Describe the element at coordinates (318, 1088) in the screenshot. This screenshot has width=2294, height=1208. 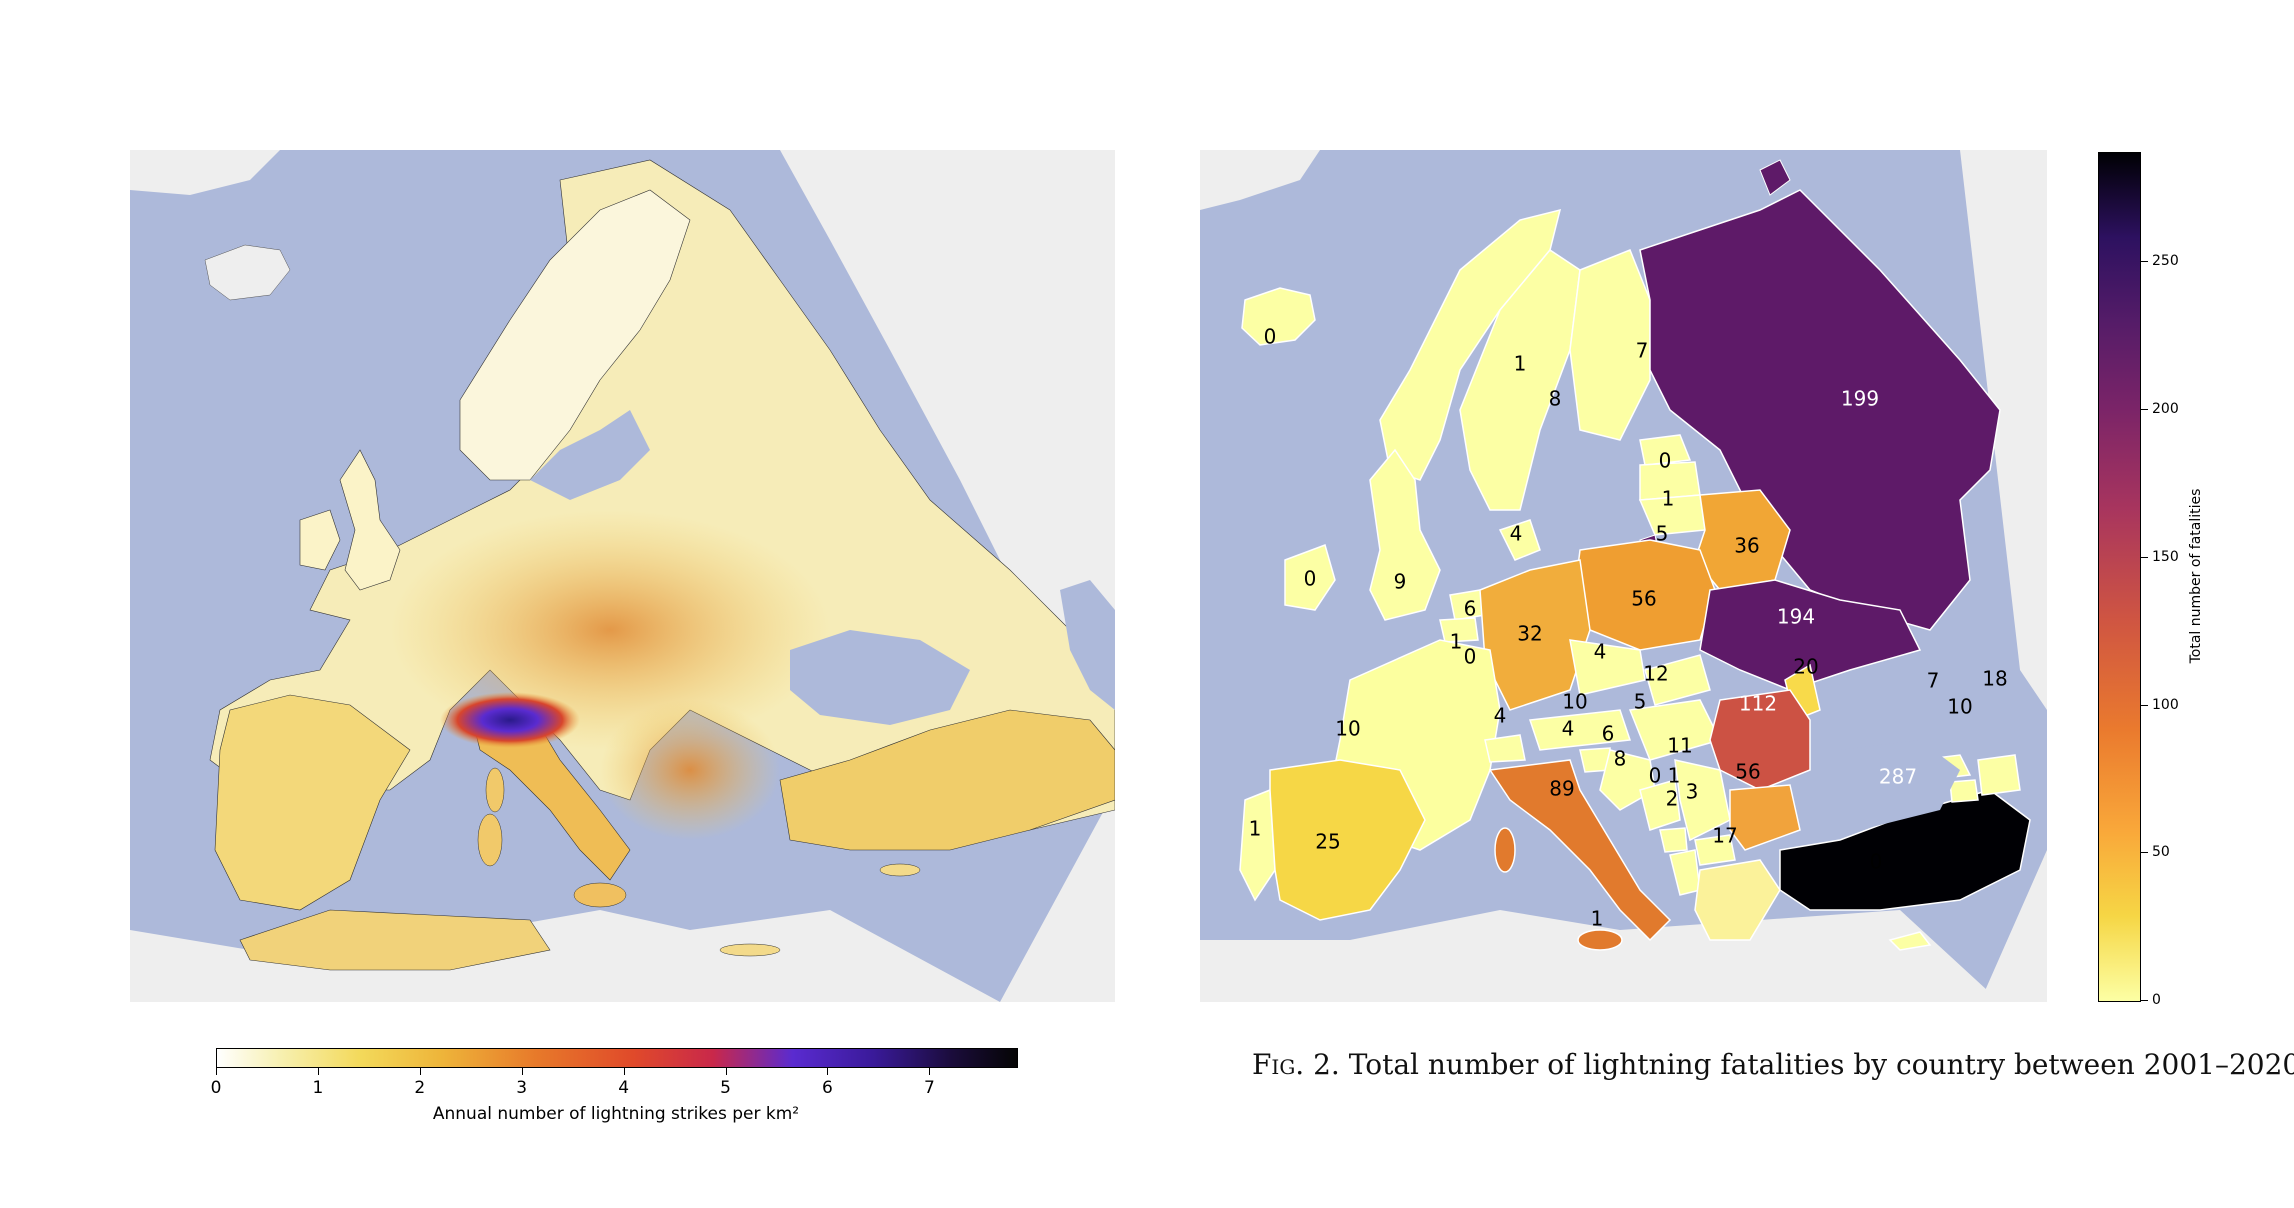
I see `lightning-colorbar-tick-label: 1` at that location.